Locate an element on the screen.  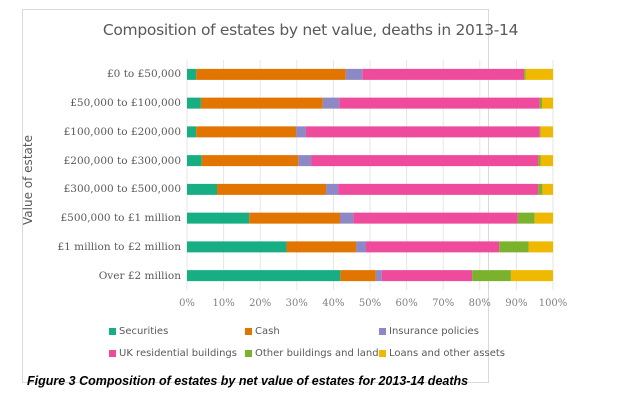
x-tick-label: 50% is located at coordinates (370, 303).